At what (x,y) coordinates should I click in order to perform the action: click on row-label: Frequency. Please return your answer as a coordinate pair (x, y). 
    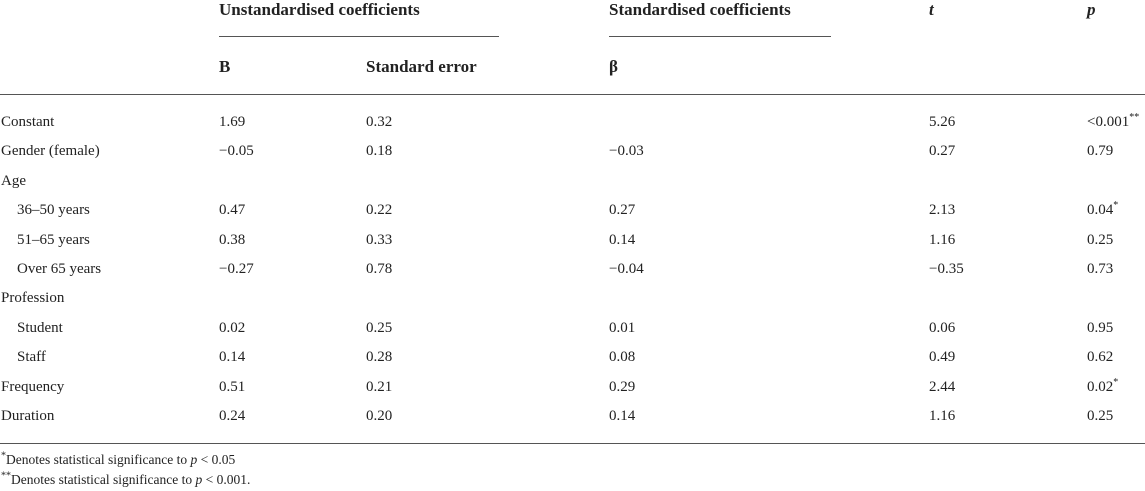
    Looking at the image, I should click on (33, 386).